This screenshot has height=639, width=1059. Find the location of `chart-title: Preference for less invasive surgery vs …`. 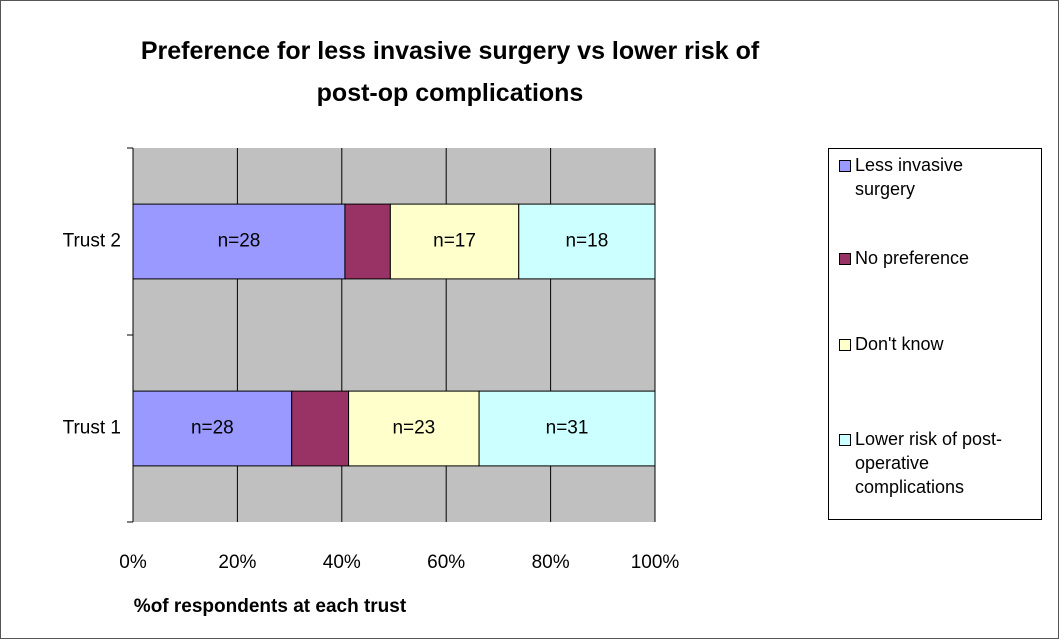

chart-title: Preference for less invasive surgery vs … is located at coordinates (450, 72).